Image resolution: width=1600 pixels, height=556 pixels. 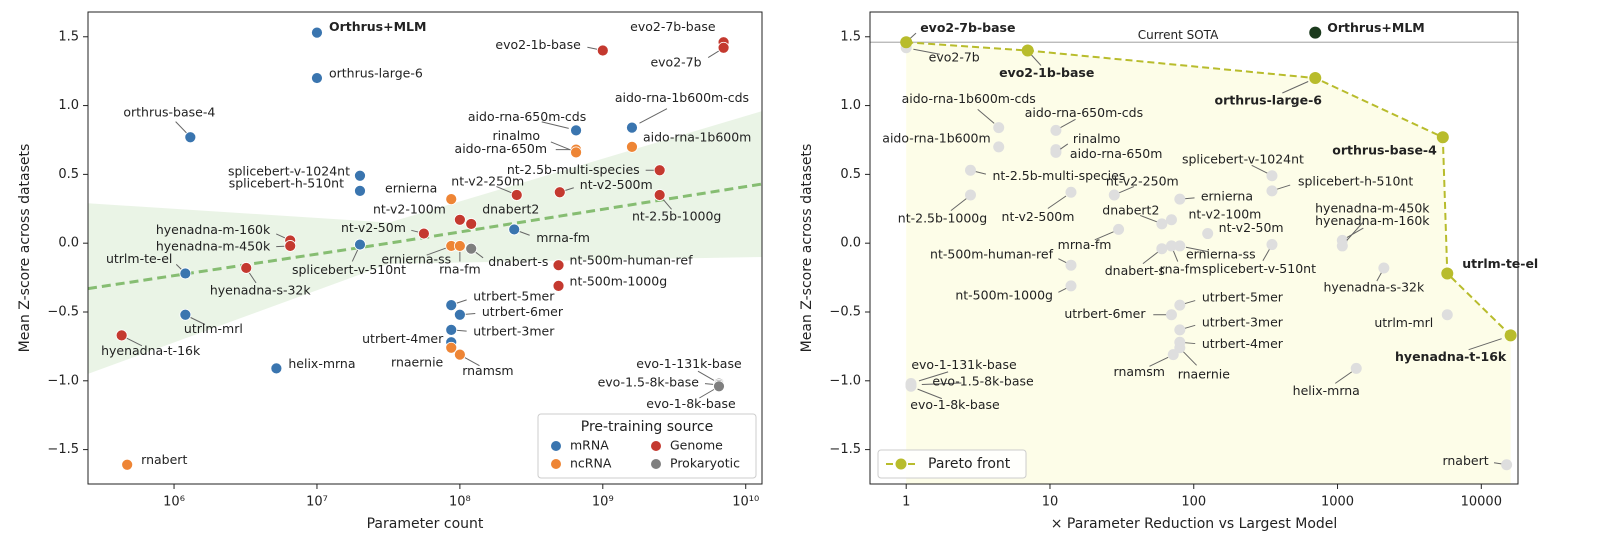 What do you see at coordinates (289, 170) in the screenshot?
I see `point-label: splicebert-v-1024nt` at bounding box center [289, 170].